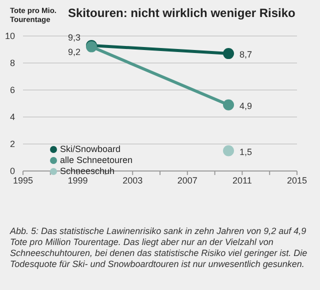  Describe the element at coordinates (12, 63) in the screenshot. I see `y-tick-label: 8` at that location.